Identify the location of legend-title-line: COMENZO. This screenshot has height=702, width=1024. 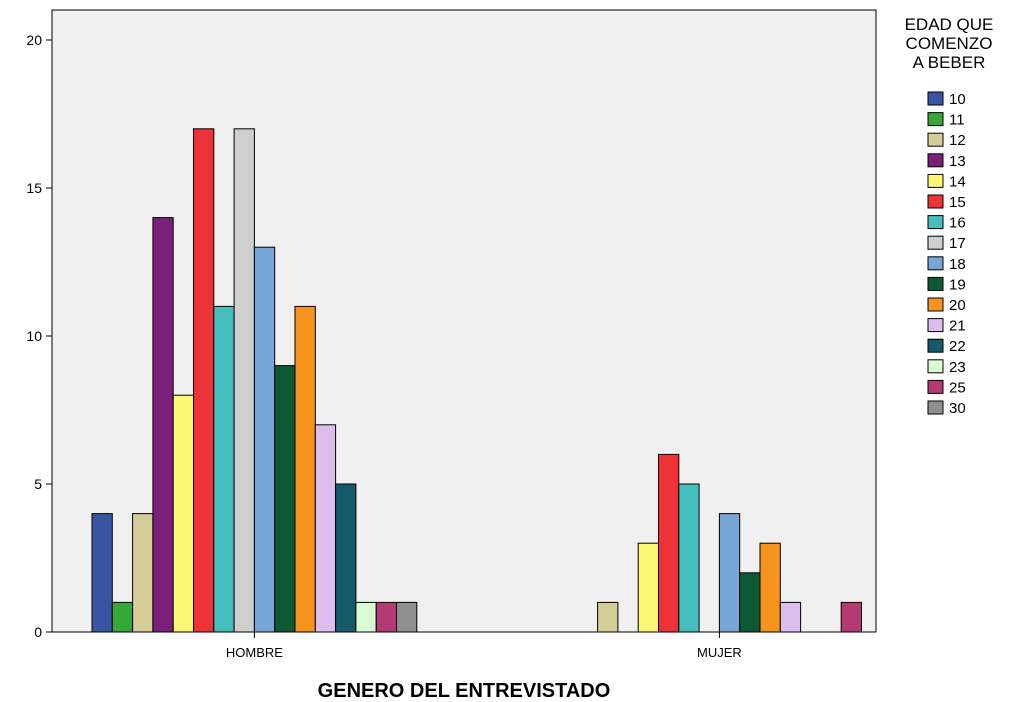
(949, 43).